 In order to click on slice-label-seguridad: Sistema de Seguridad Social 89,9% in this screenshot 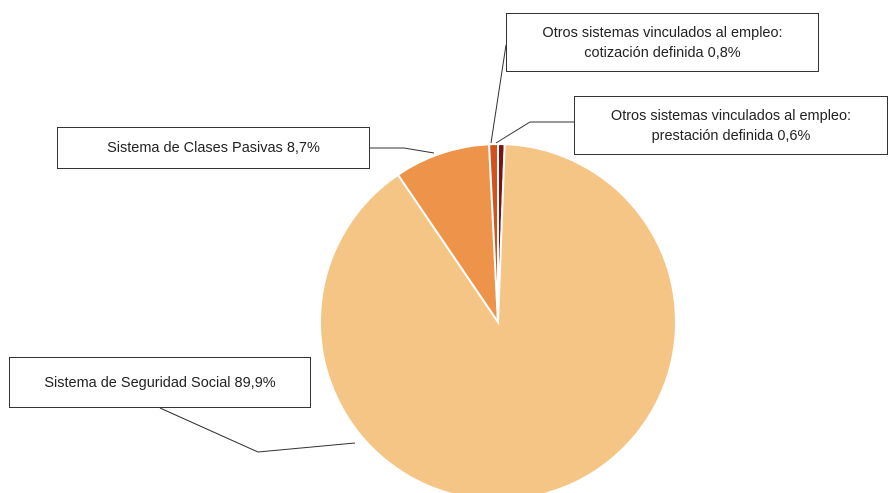, I will do `click(160, 382)`.